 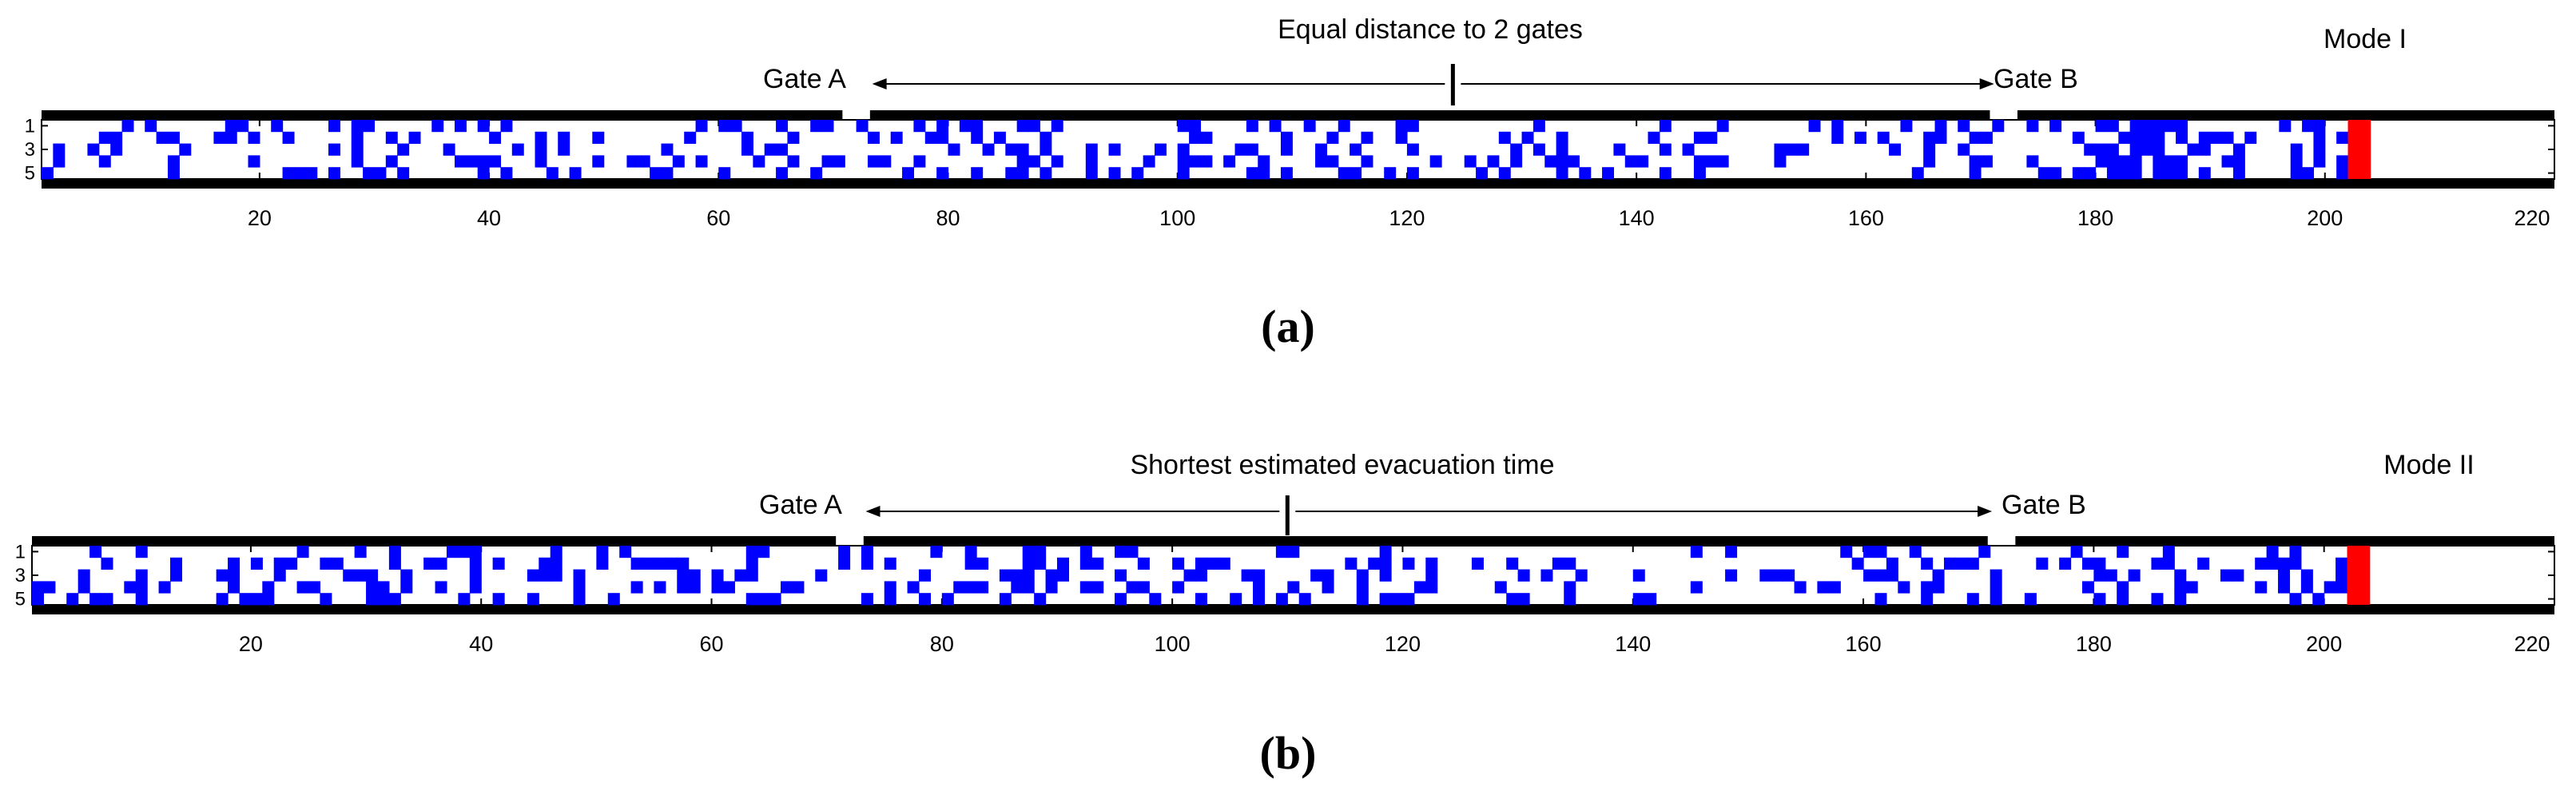 I want to click on x-tick-label: 180, so click(x=2094, y=644).